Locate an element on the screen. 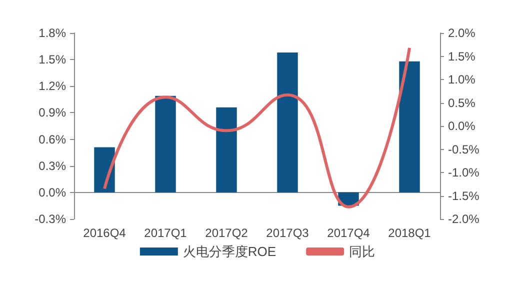 This screenshot has height=285, width=515. y2-tick-label: -2.0% is located at coordinates (464, 219).